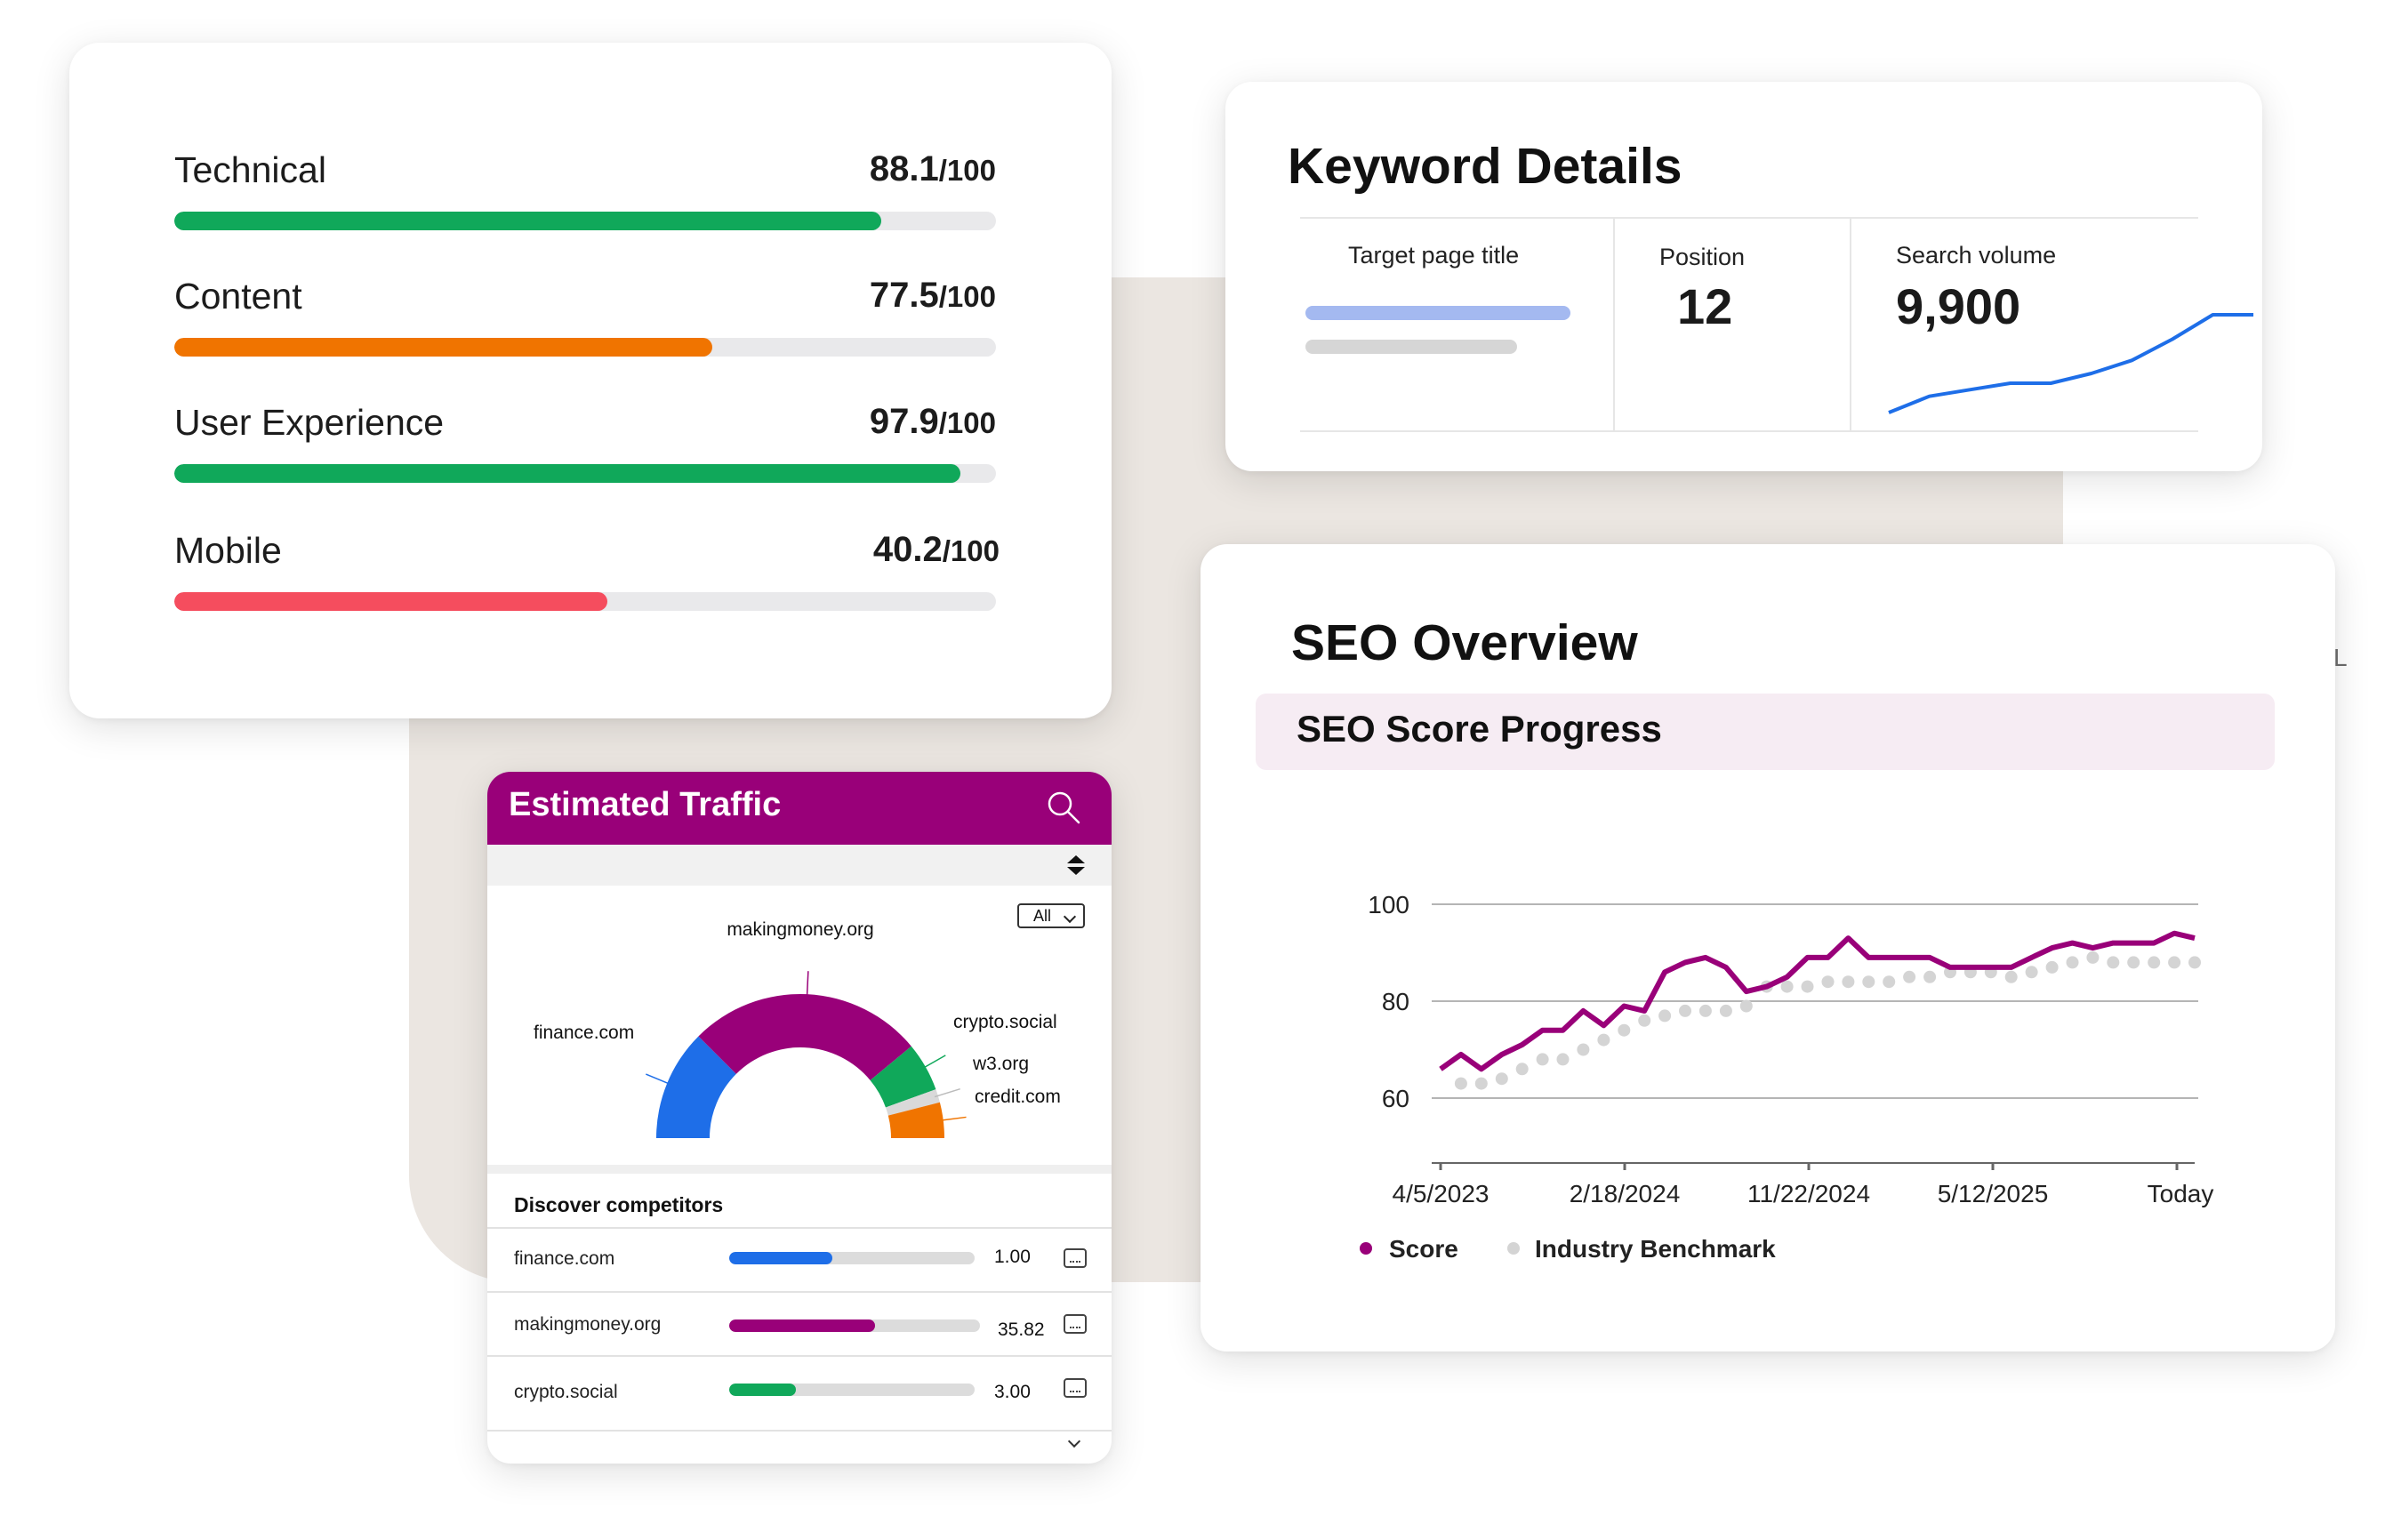 This screenshot has width=2401, height=1540. Describe the element at coordinates (1827, 1020) in the screenshot. I see `benchmark-series` at that location.